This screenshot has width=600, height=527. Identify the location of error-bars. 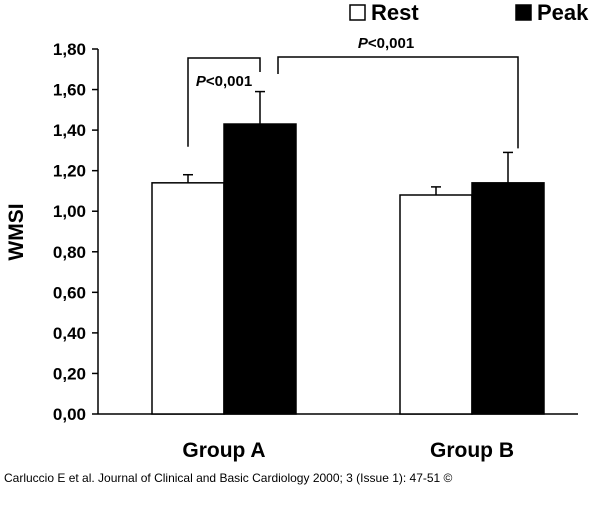
(348, 142).